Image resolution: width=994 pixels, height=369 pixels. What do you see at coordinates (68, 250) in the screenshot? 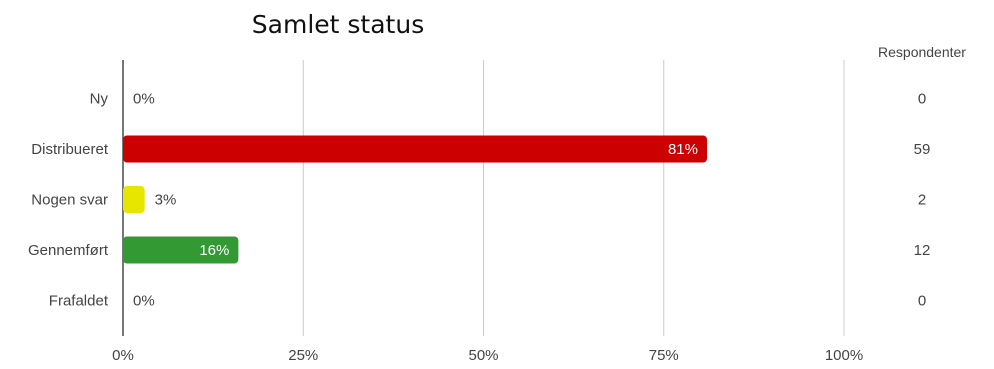
I see `category-label: Gennemført` at bounding box center [68, 250].